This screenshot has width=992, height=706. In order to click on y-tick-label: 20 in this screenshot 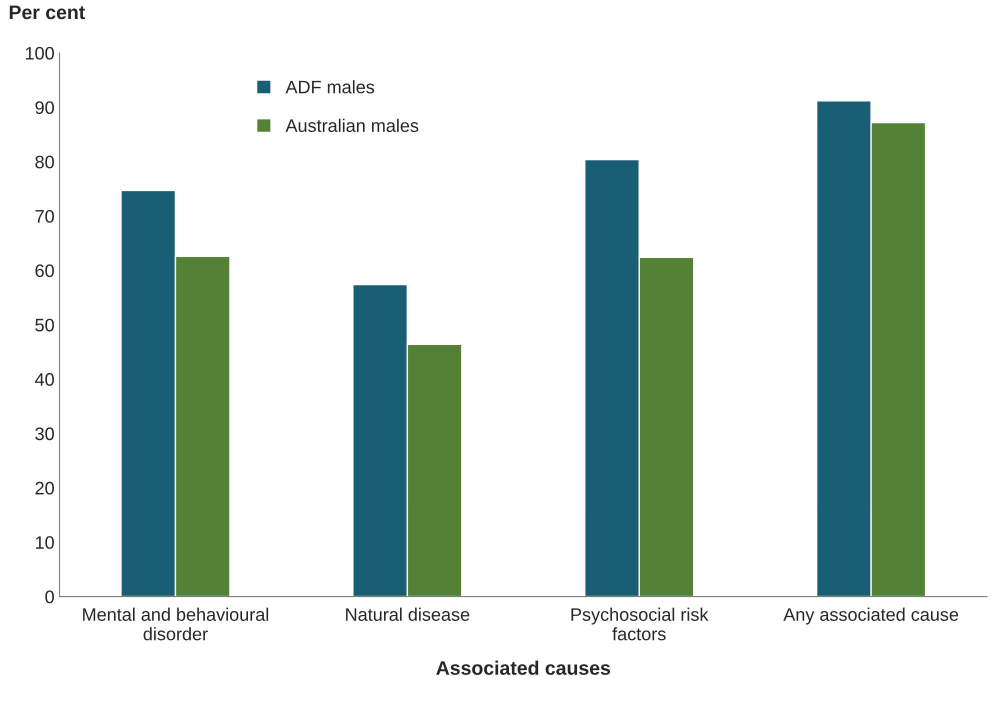, I will do `click(44, 488)`.